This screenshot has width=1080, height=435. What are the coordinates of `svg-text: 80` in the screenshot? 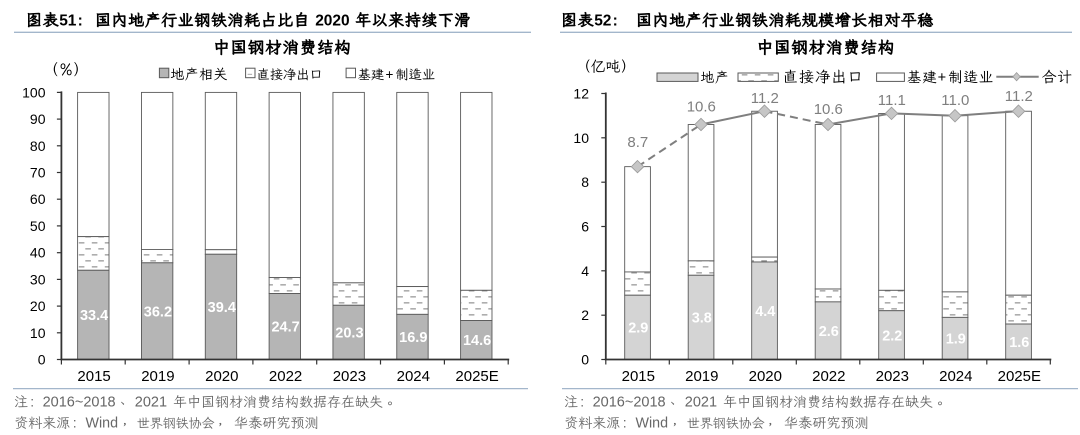 It's located at (38, 146).